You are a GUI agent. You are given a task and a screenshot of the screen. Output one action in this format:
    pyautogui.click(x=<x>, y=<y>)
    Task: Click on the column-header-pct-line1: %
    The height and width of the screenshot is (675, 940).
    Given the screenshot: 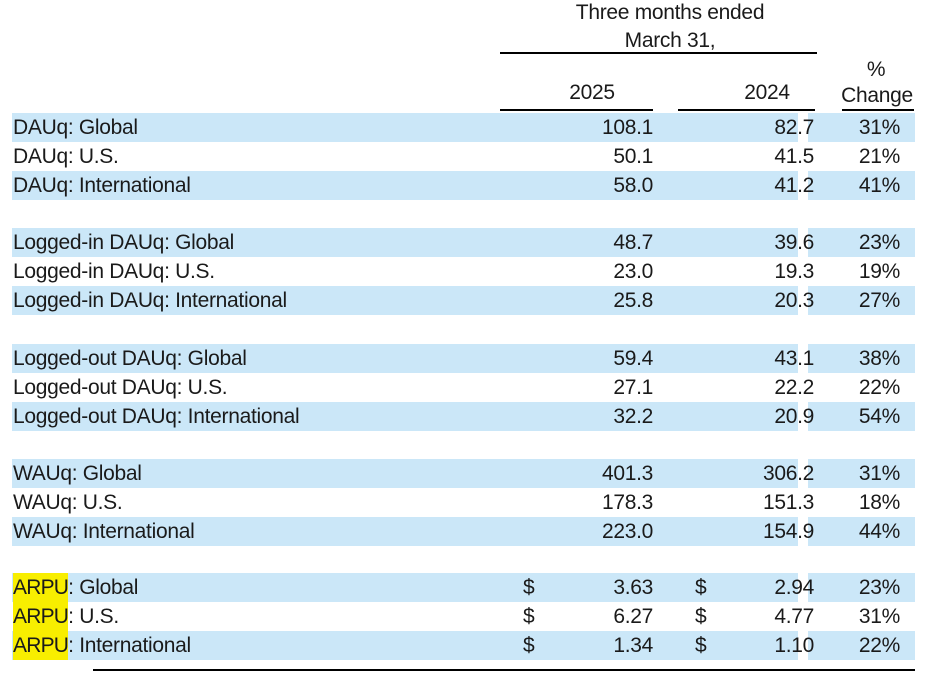 What is the action you would take?
    pyautogui.click(x=876, y=69)
    